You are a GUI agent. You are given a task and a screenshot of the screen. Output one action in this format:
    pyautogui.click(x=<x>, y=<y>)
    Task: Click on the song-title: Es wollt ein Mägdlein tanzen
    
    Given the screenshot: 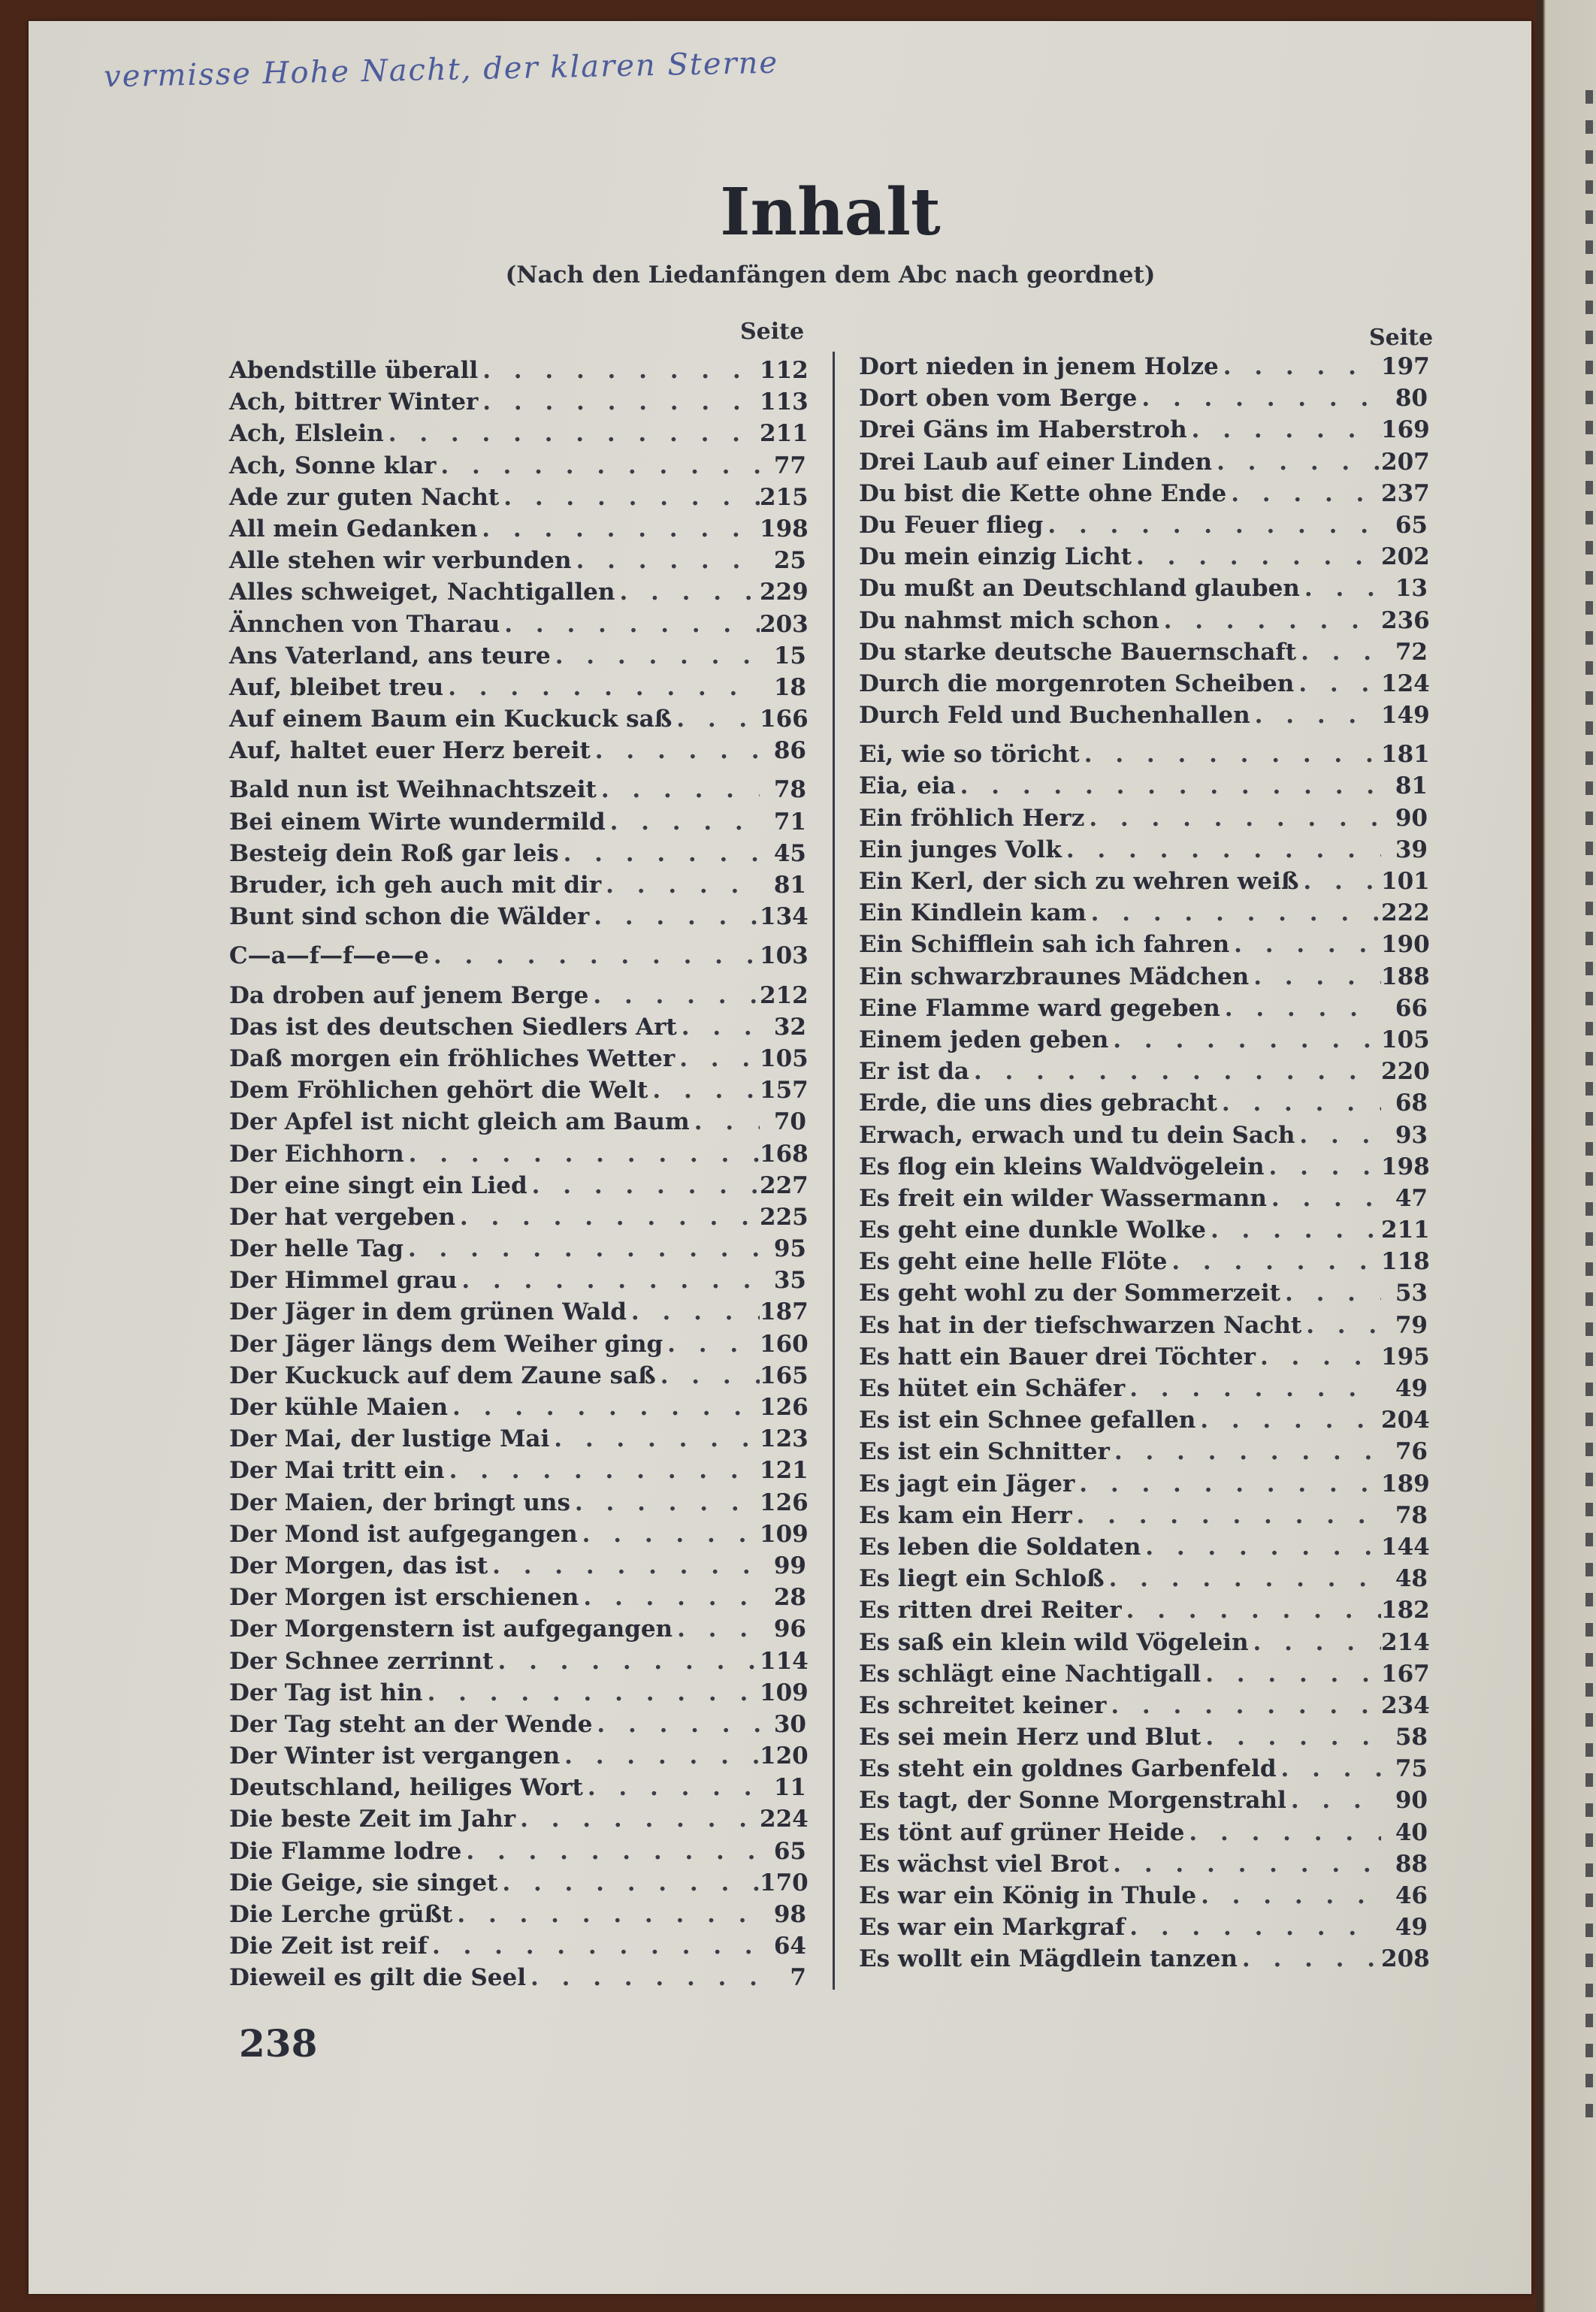 What is the action you would take?
    pyautogui.click(x=1048, y=1959)
    